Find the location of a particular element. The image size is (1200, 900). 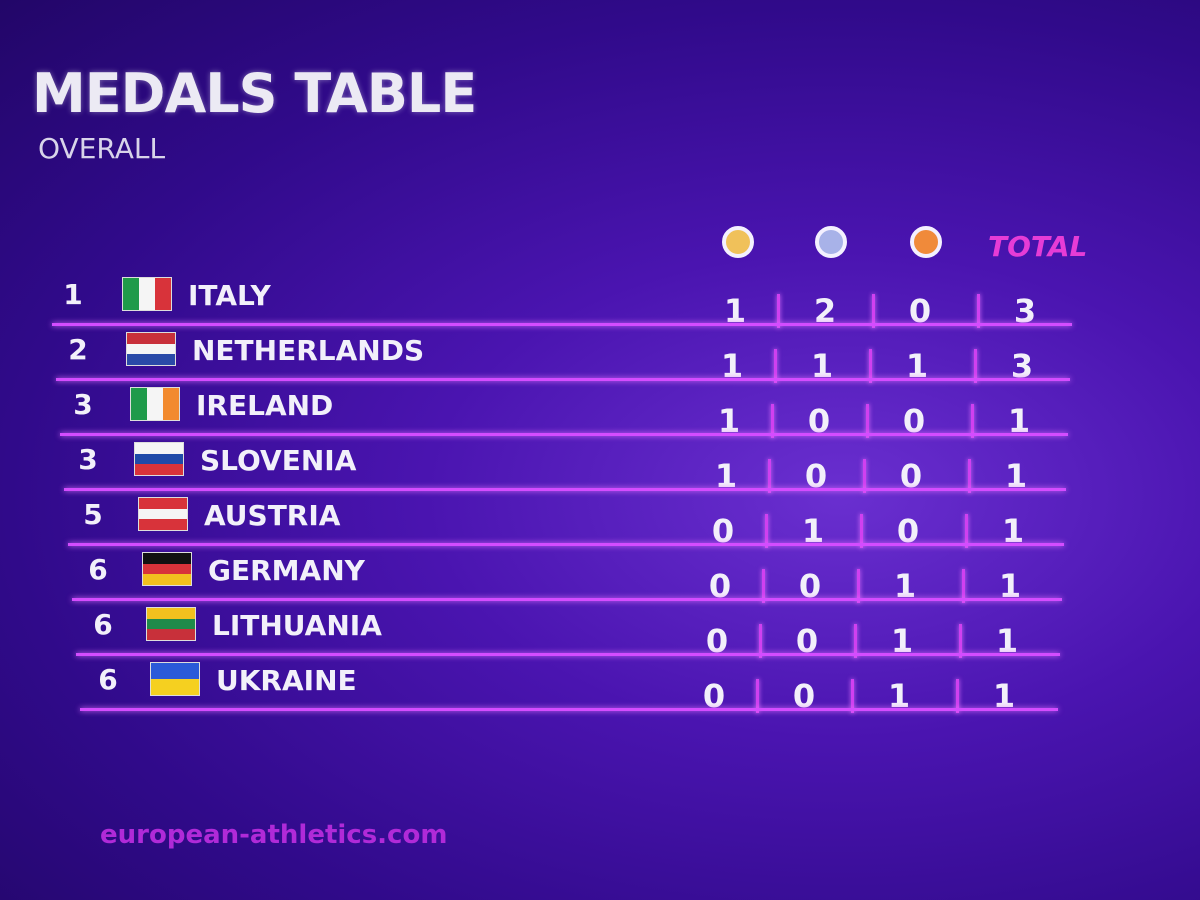

website: european-athletics.com is located at coordinates (274, 835).